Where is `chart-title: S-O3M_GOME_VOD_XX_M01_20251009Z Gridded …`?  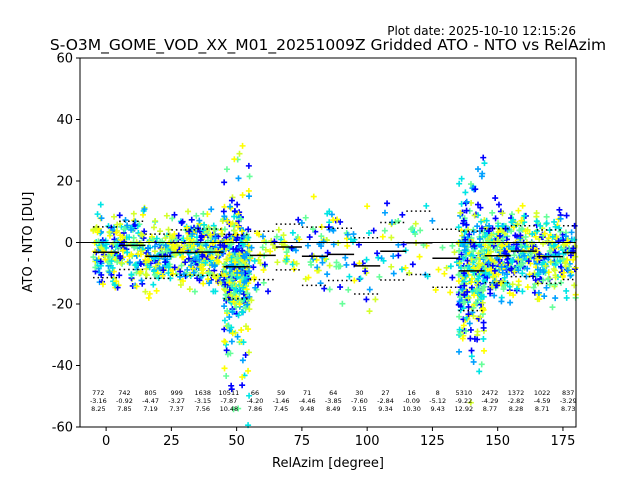
chart-title: S-O3M_GOME_VOD_XX_M01_20251009Z Gridded … is located at coordinates (328, 45).